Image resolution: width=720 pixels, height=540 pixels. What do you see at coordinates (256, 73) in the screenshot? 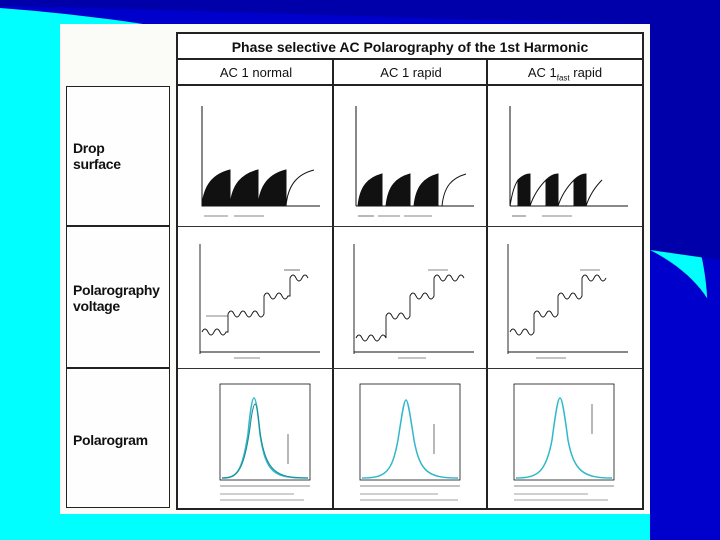
I see `column-header-ac1-normal: AC 1 normal` at bounding box center [256, 73].